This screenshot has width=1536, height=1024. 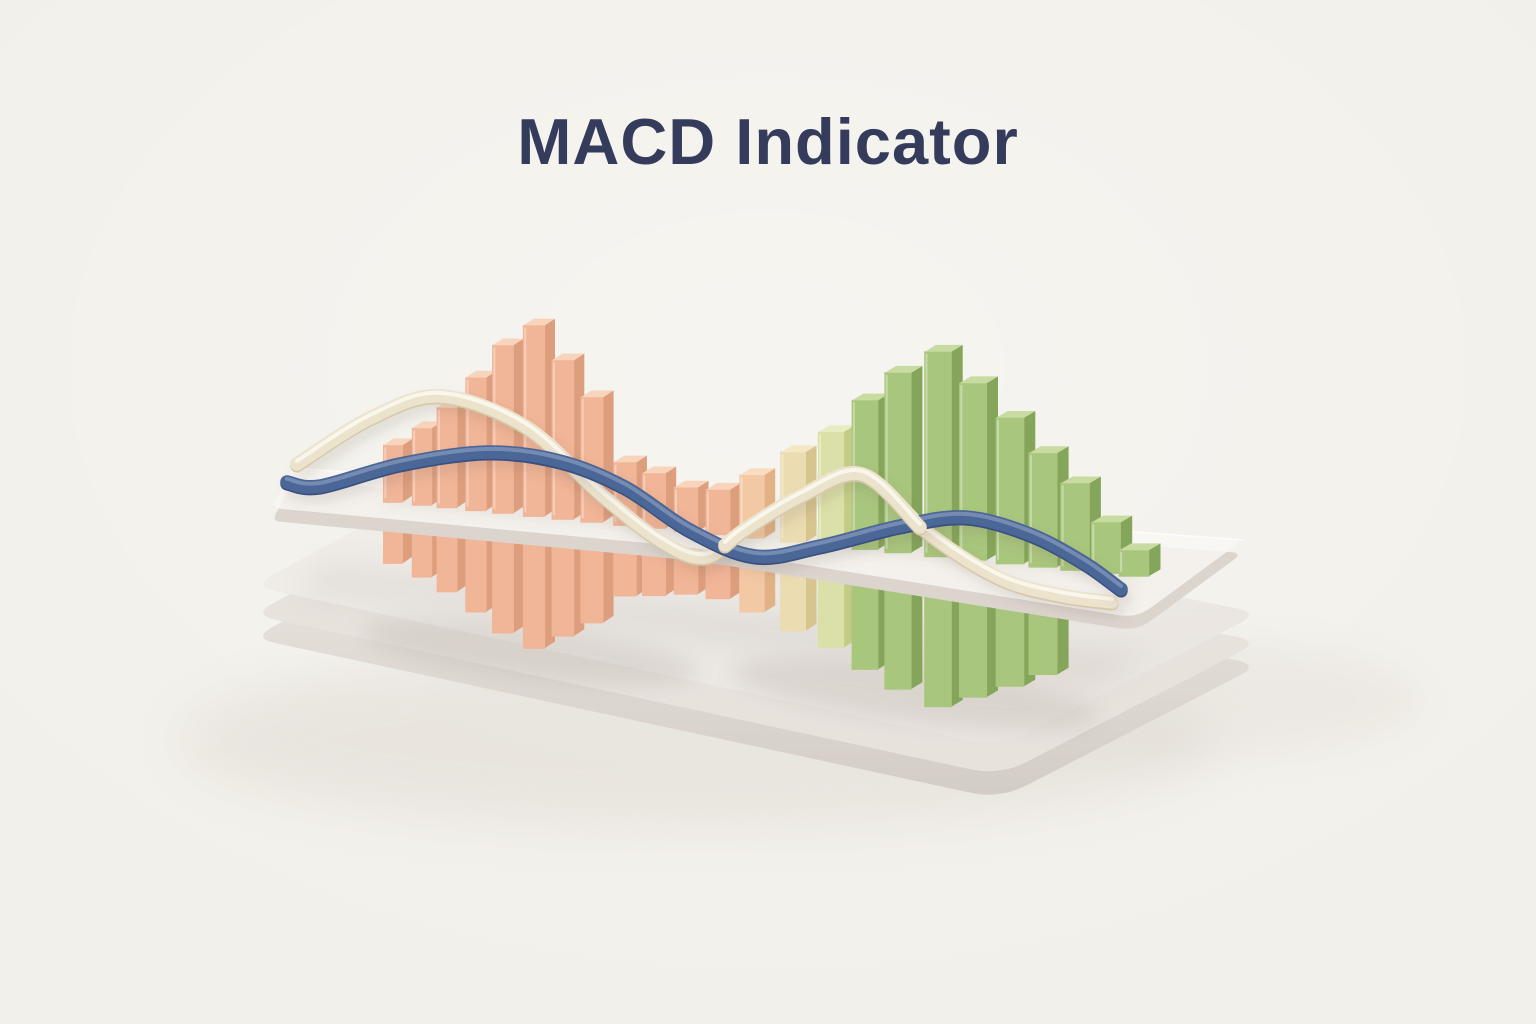 I want to click on signal-line-body, so click(x=704, y=520).